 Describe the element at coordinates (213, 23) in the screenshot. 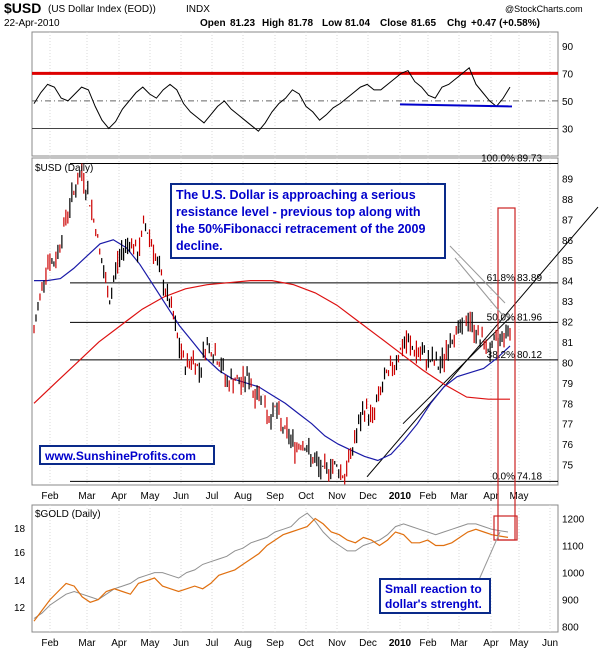

I see `open-label: Open` at that location.